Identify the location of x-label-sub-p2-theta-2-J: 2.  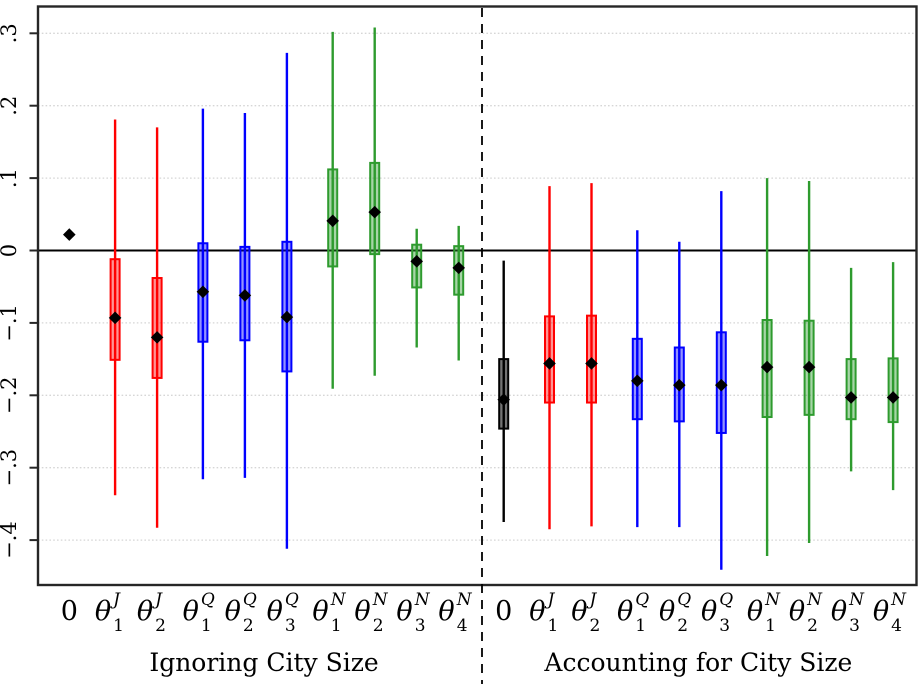
(595, 626).